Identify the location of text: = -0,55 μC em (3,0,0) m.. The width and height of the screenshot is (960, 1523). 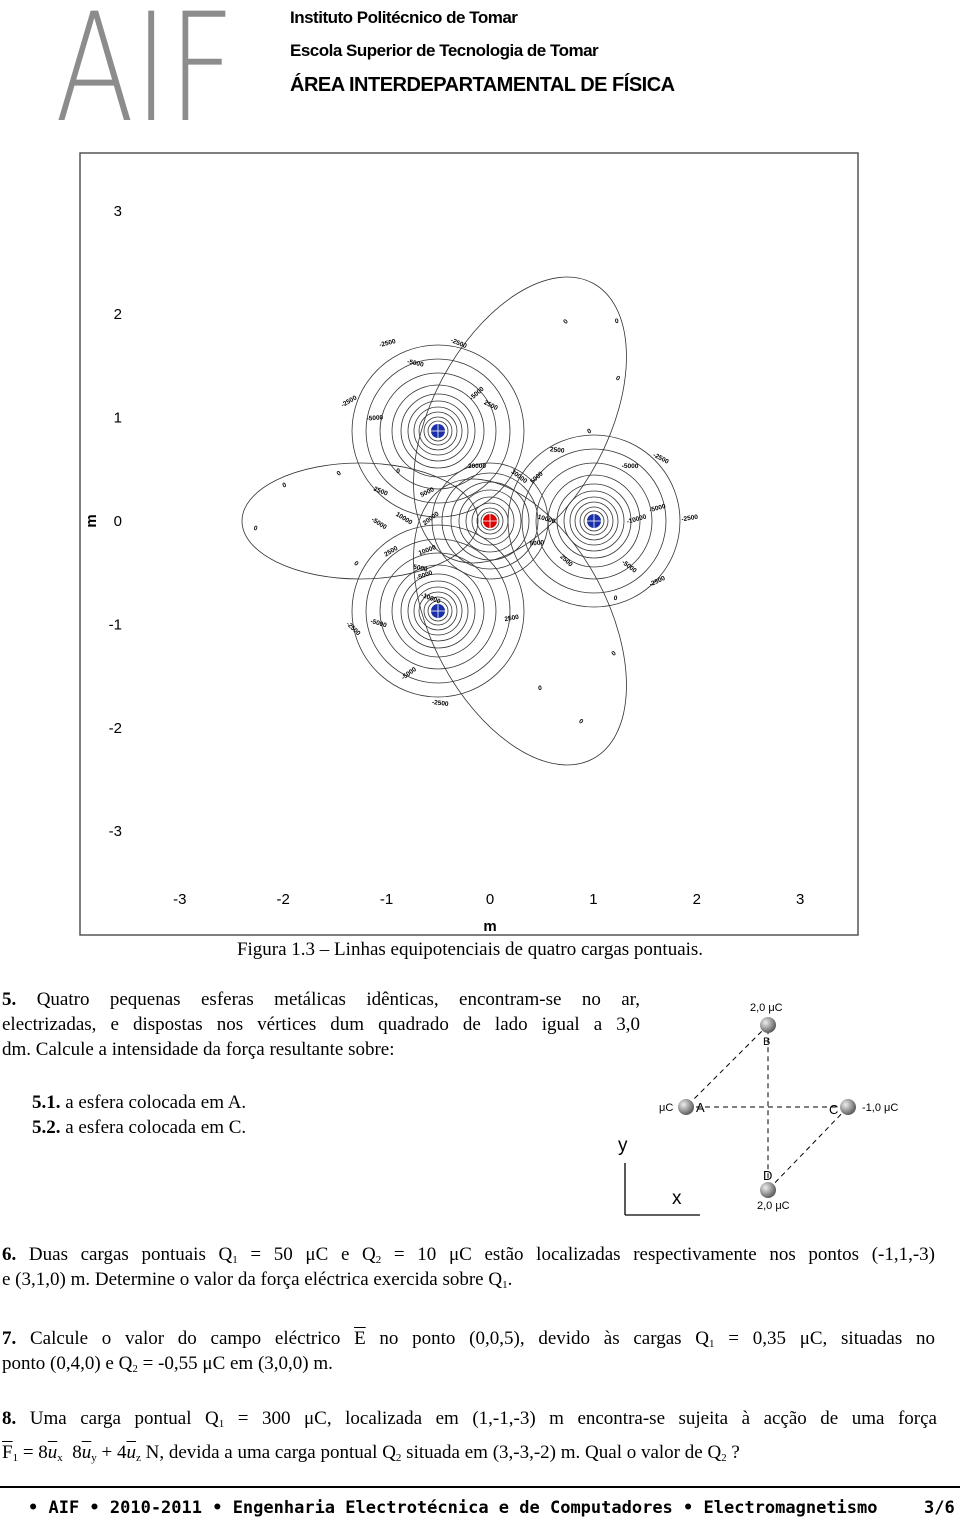
(235, 1363).